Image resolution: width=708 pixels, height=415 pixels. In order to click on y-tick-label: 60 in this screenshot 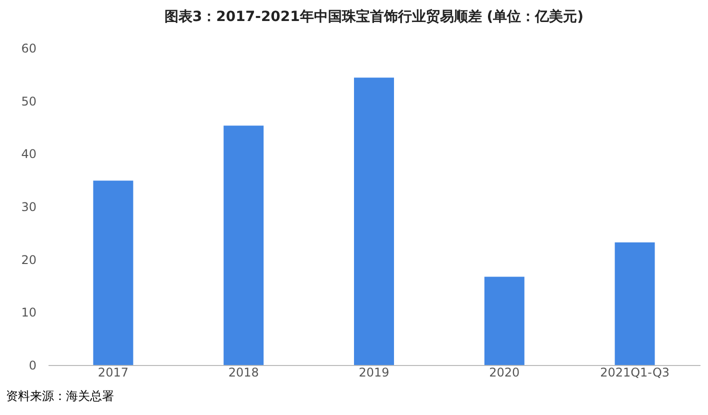, I will do `click(28, 49)`.